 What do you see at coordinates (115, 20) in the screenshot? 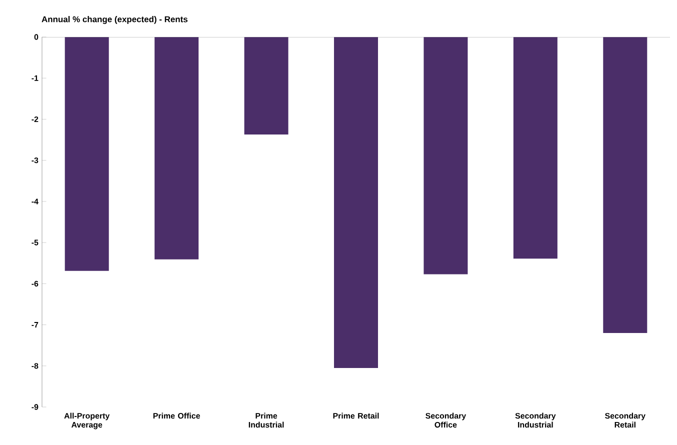
I see `chart-title: Annual % change (expected) - Rents` at bounding box center [115, 20].